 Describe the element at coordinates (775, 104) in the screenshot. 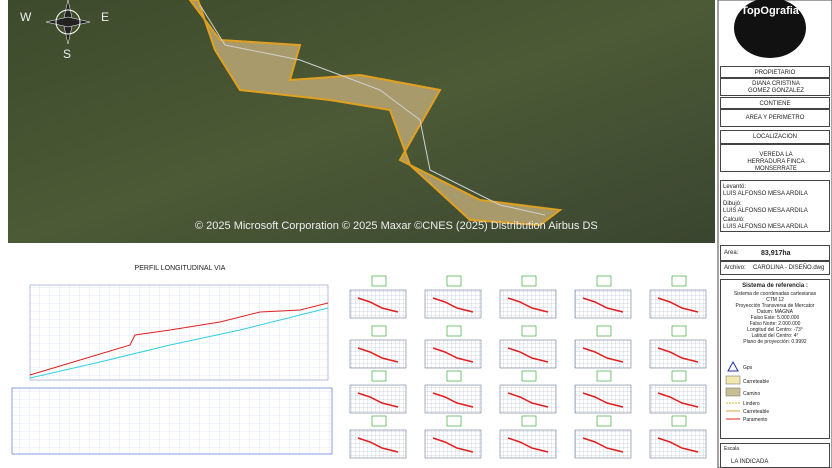

I see `contents-header: CONTIENE` at that location.